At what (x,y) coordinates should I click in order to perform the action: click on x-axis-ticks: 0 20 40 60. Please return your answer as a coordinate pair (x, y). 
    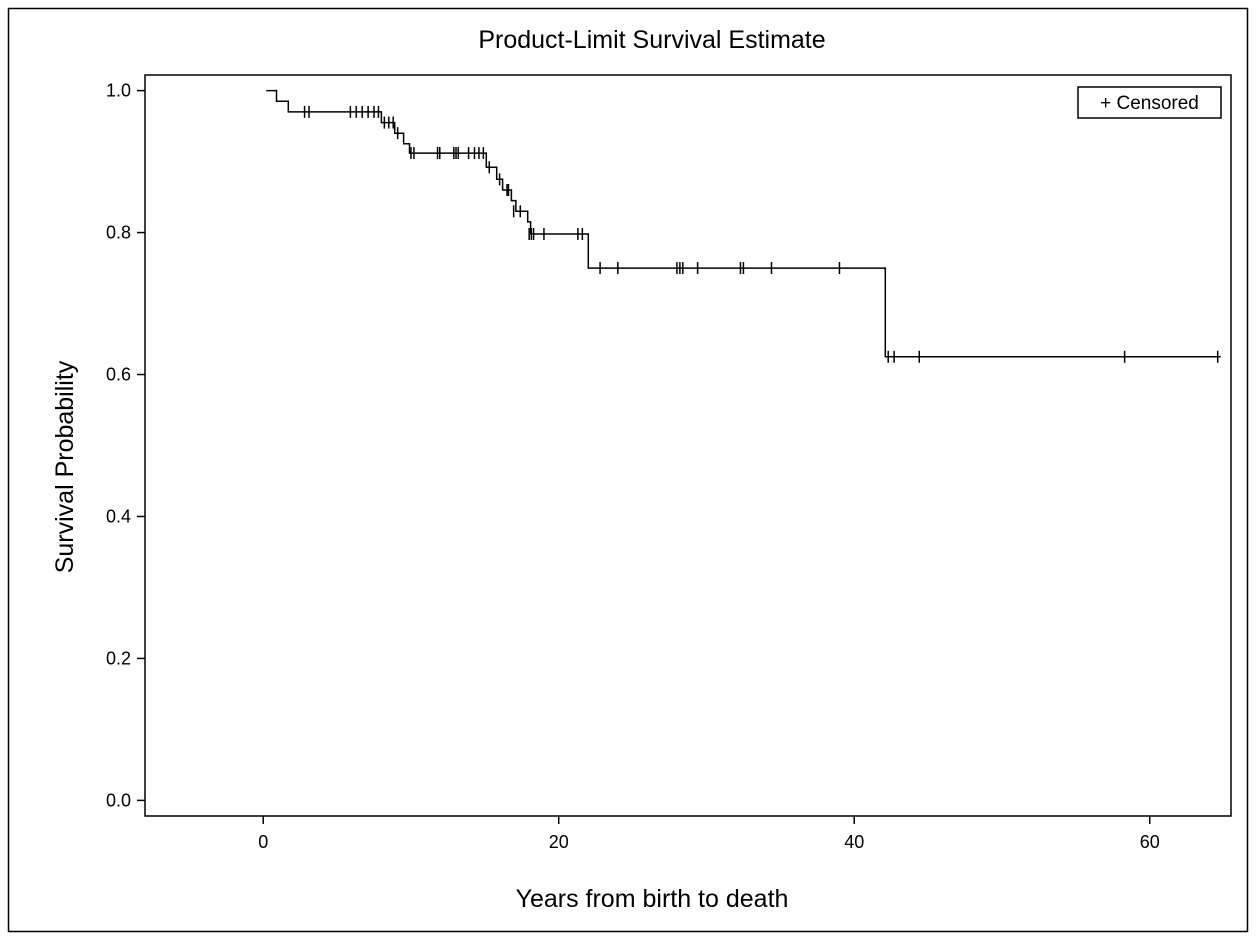
    Looking at the image, I should click on (709, 834).